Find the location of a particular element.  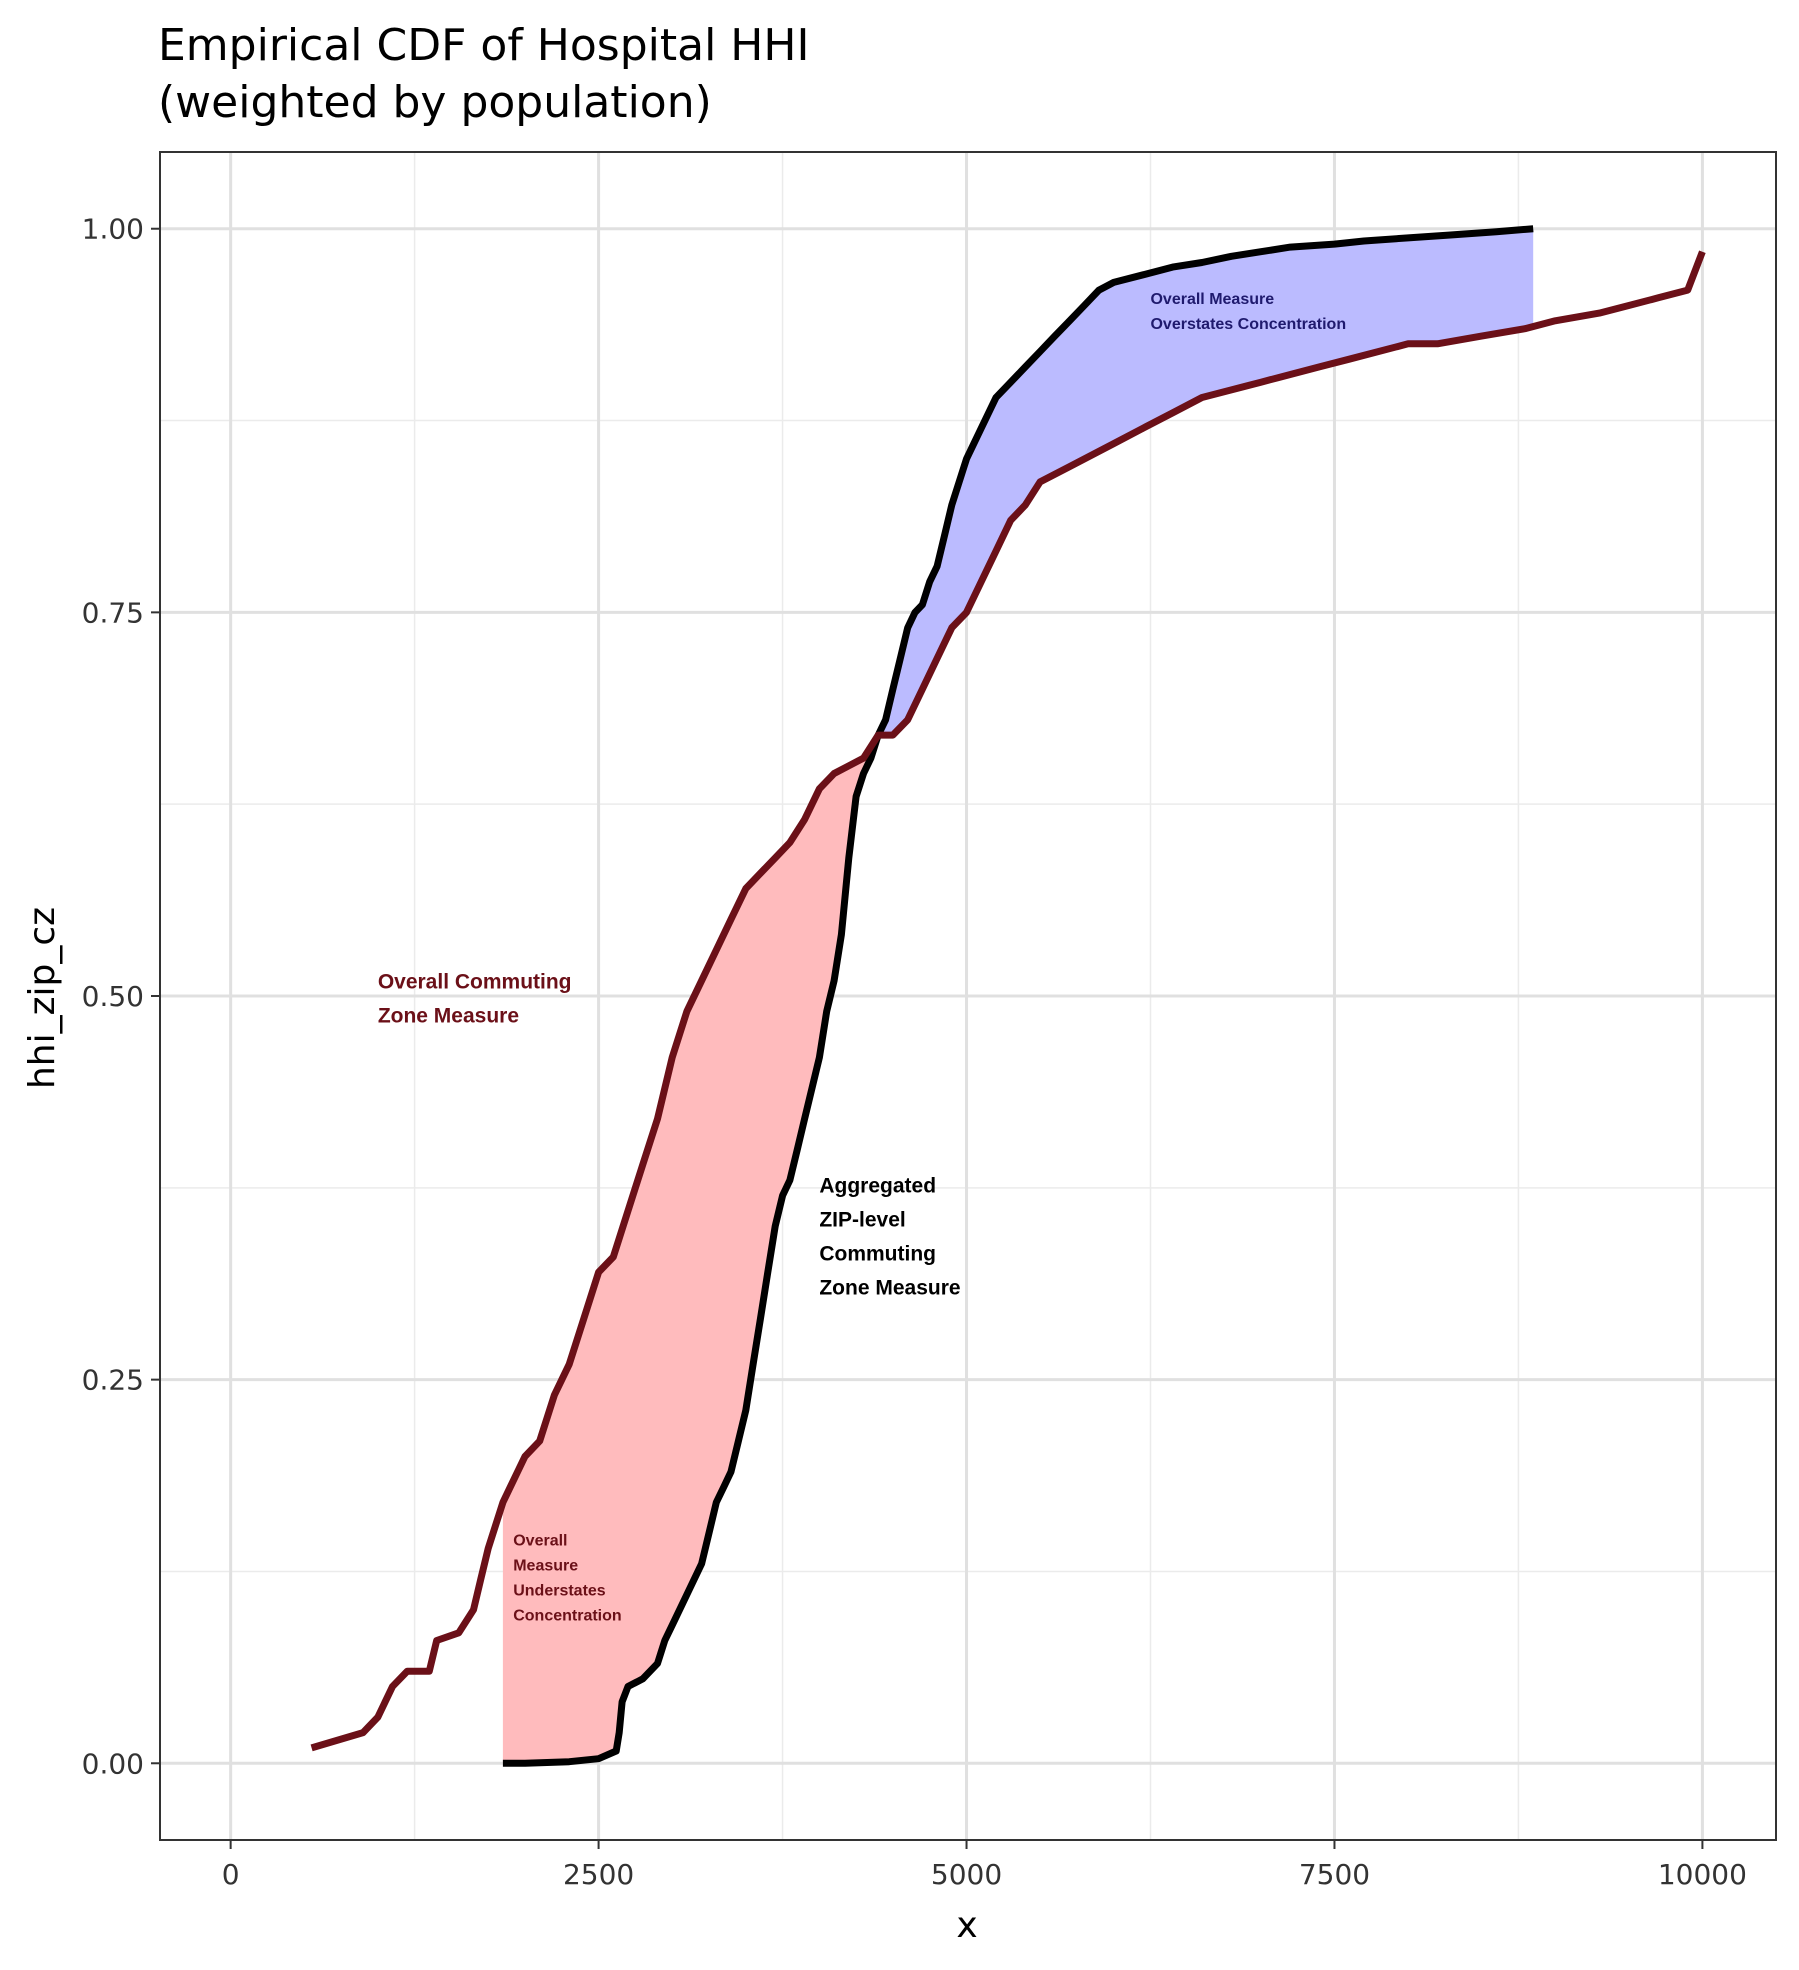

y-tick-label: 0.25 is located at coordinates (113, 1380).